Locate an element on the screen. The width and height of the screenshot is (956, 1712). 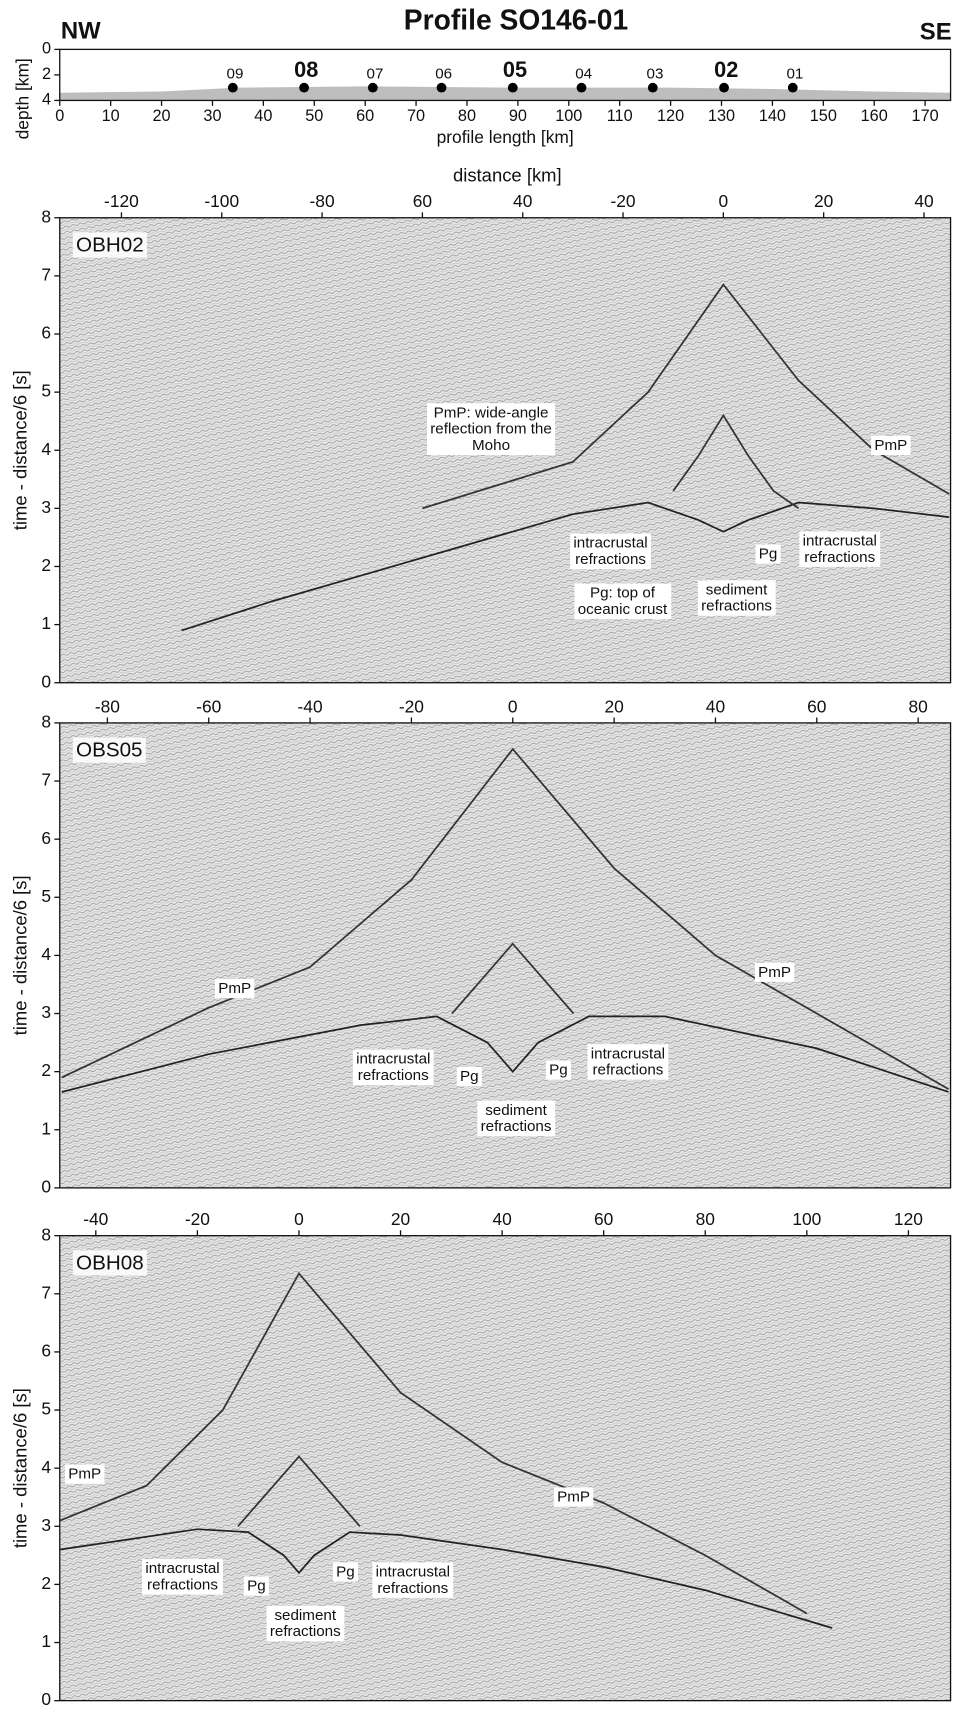
right-label: SE is located at coordinates (936, 31).